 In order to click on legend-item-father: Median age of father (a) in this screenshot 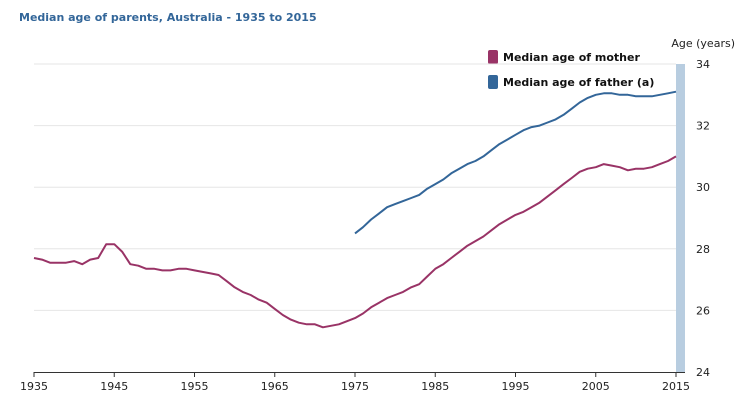, I will do `click(571, 82)`.